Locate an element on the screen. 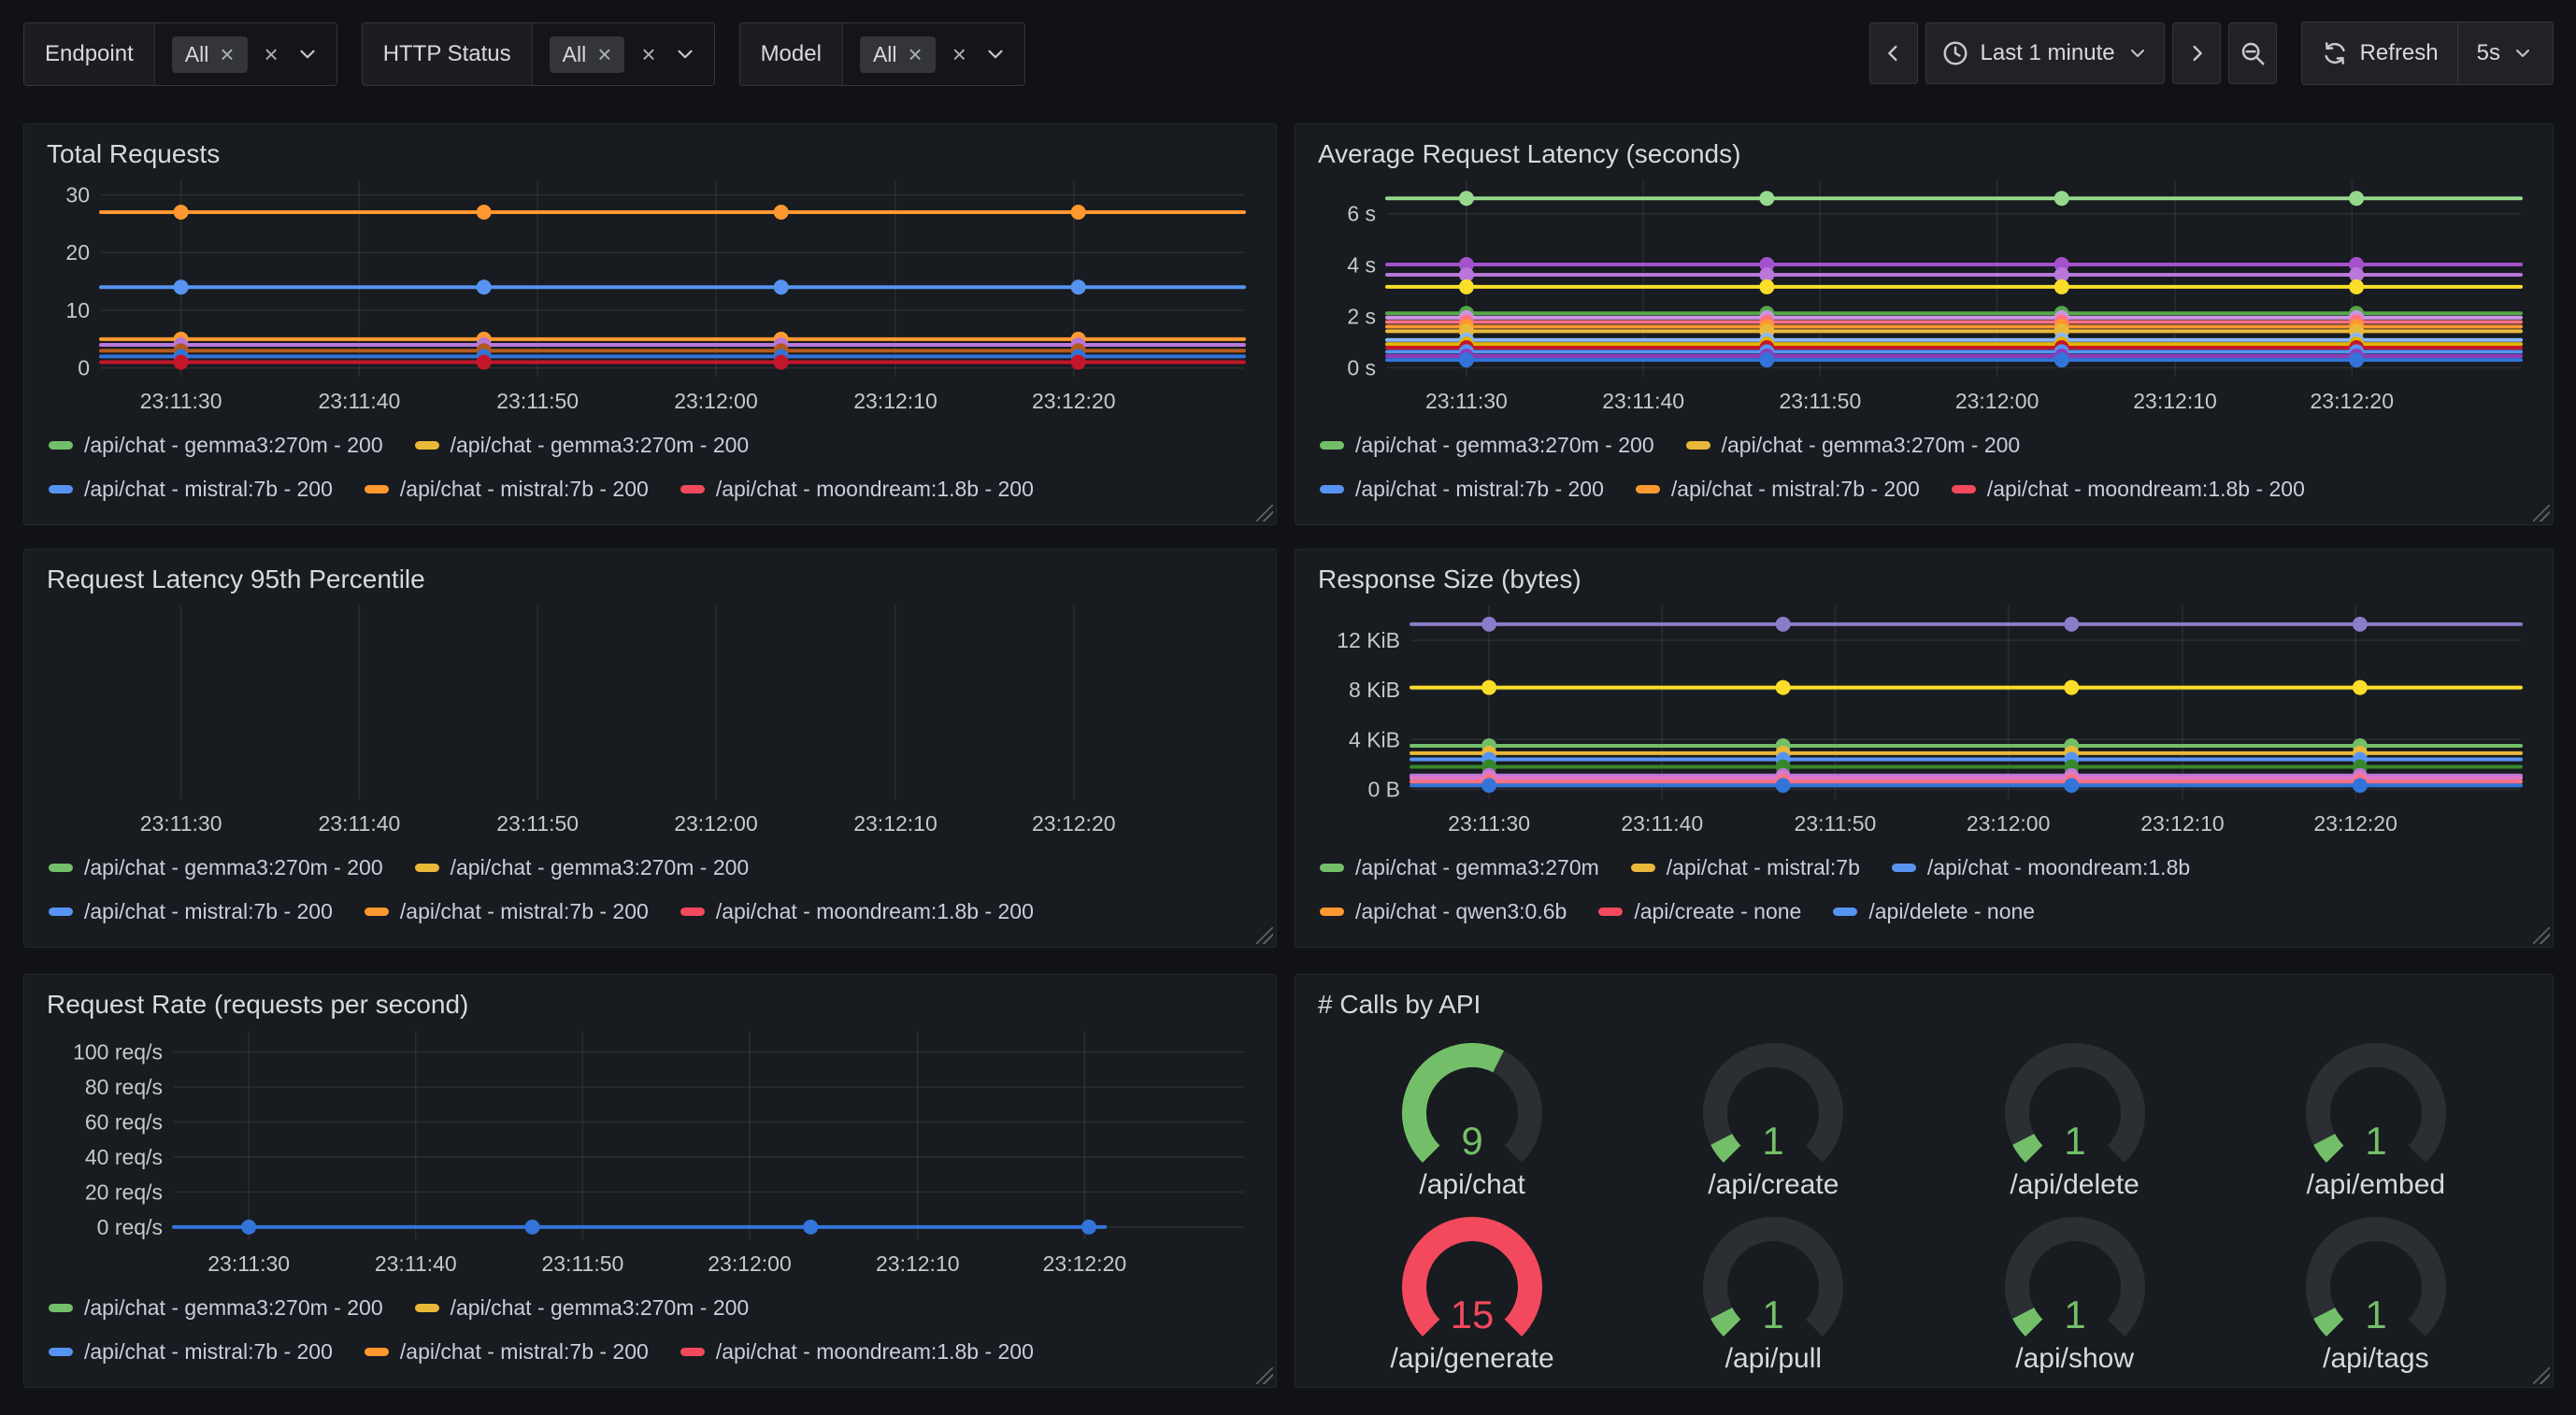 Image resolution: width=2576 pixels, height=1415 pixels. svg-text: 4 s is located at coordinates (1361, 265).